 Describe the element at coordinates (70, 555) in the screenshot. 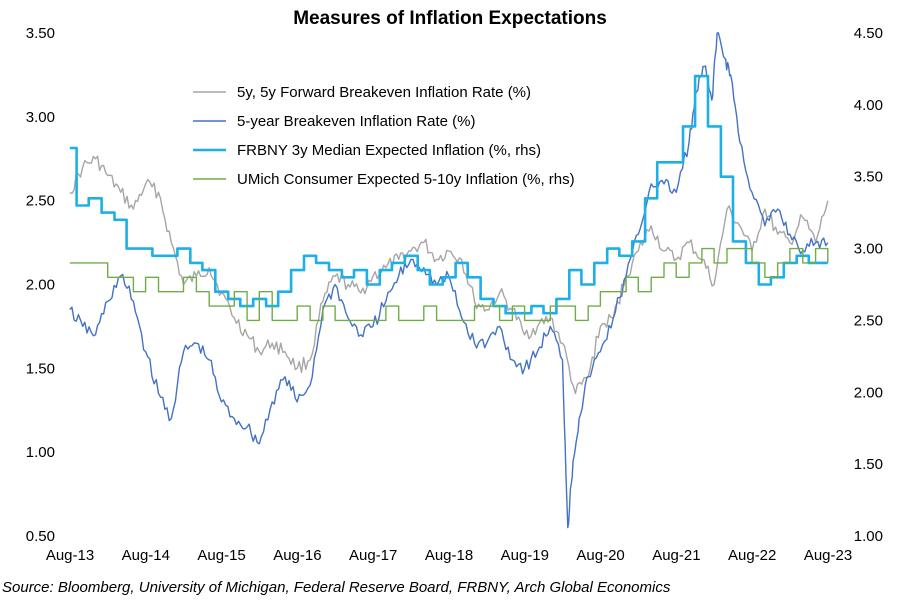

I see `x-tick-label: Aug-13` at that location.